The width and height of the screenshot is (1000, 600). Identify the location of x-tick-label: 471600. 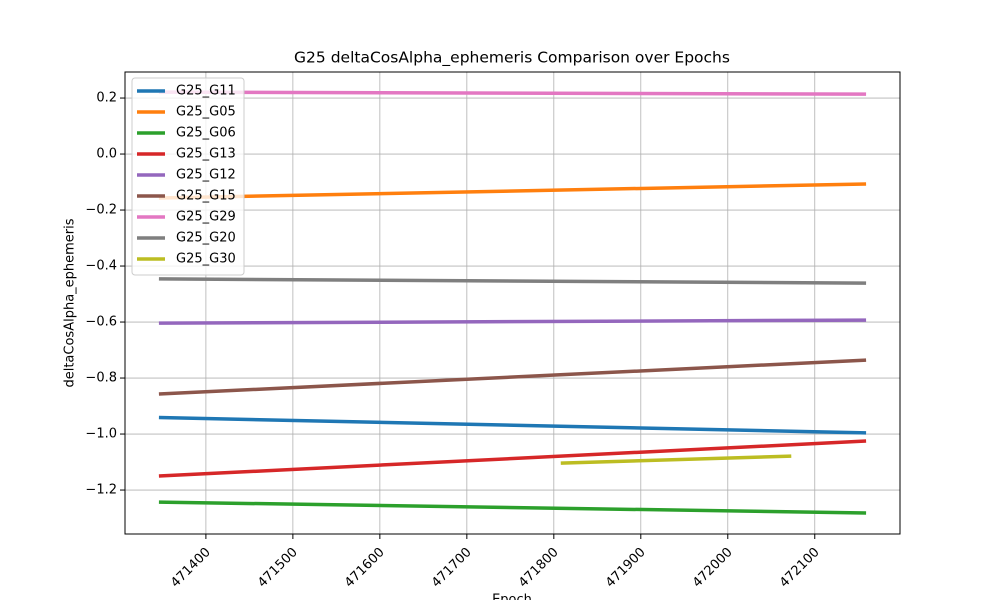
(365, 568).